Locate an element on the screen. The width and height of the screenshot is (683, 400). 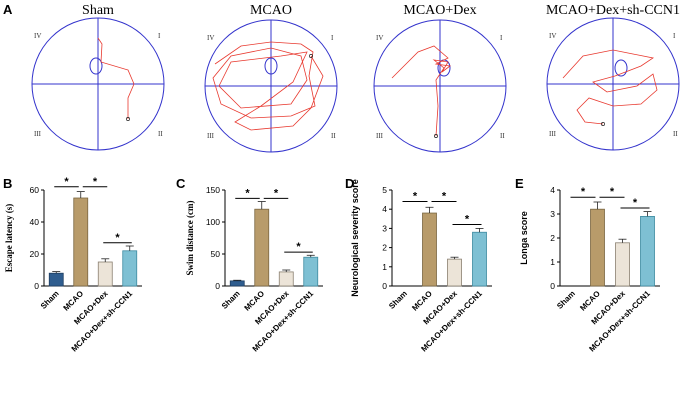
y-tick-label-E-2: 2 is located at coordinates (552, 238).